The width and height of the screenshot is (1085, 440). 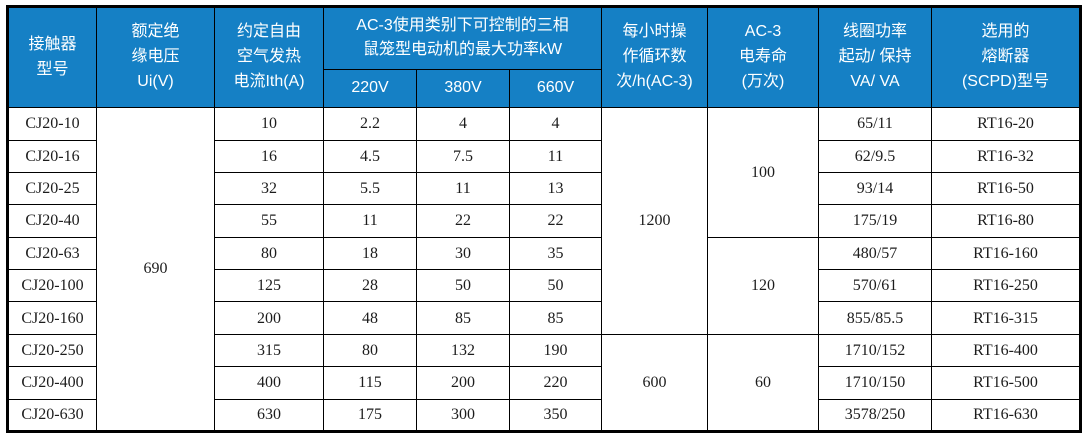 I want to click on model-cell: CJ20-10, so click(x=52, y=124).